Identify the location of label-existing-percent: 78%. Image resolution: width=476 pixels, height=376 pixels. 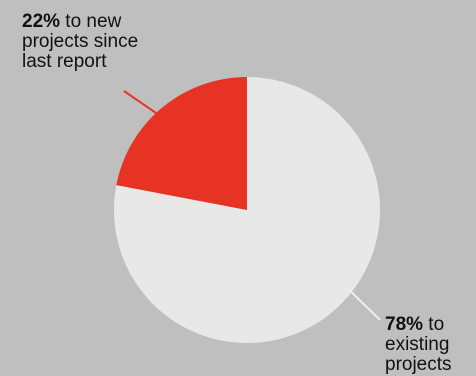
(404, 324).